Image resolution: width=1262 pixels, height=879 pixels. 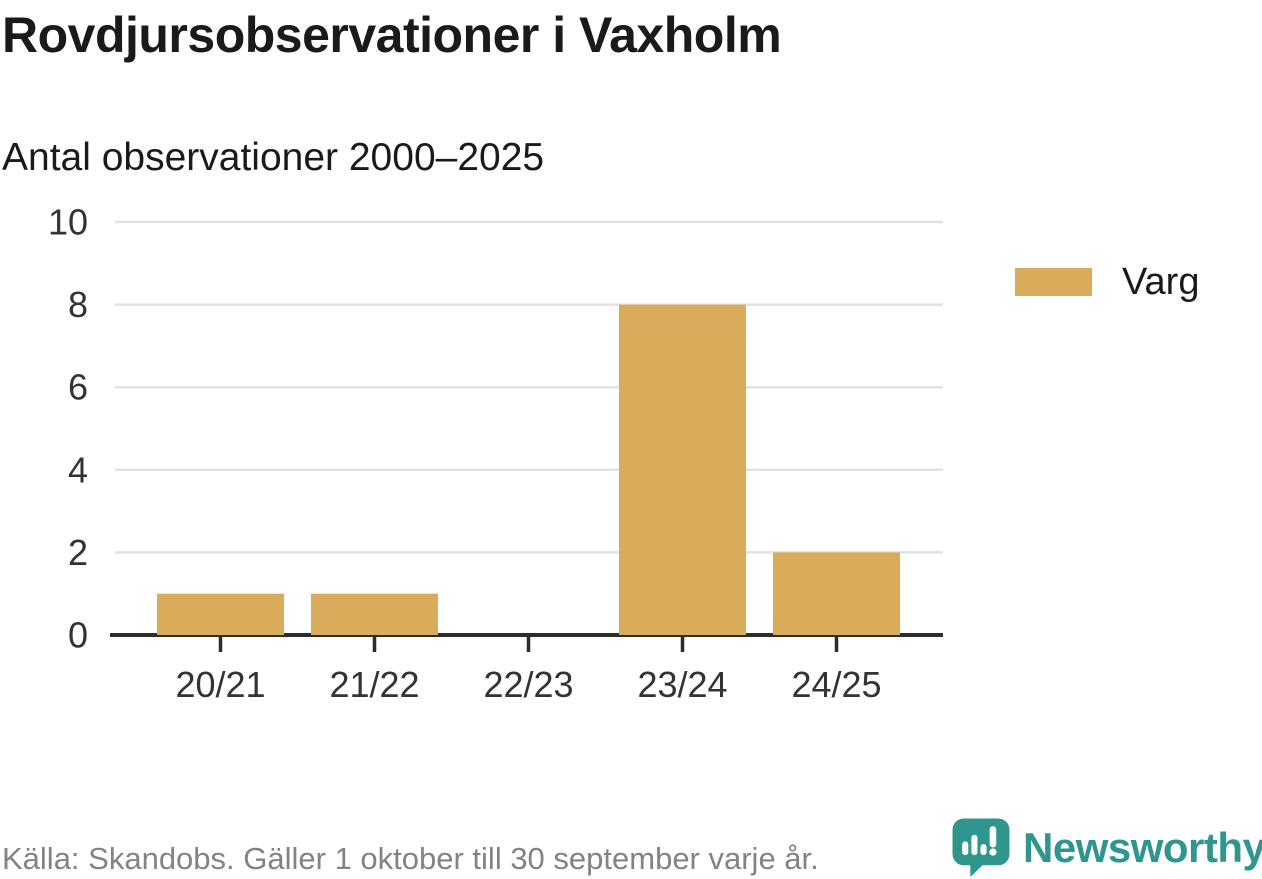 I want to click on bar-21/22, so click(x=374, y=614).